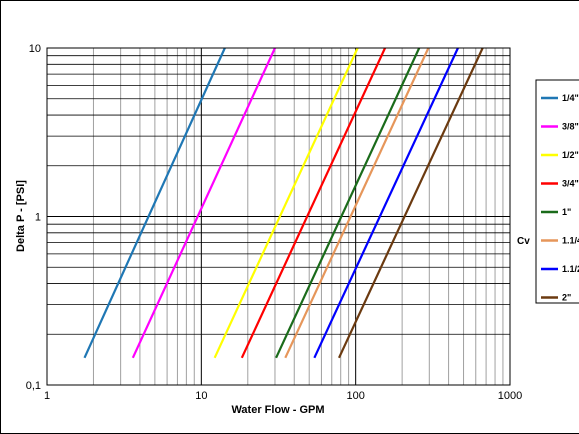 The width and height of the screenshot is (579, 434). I want to click on x-tick-label: 1, so click(47, 396).